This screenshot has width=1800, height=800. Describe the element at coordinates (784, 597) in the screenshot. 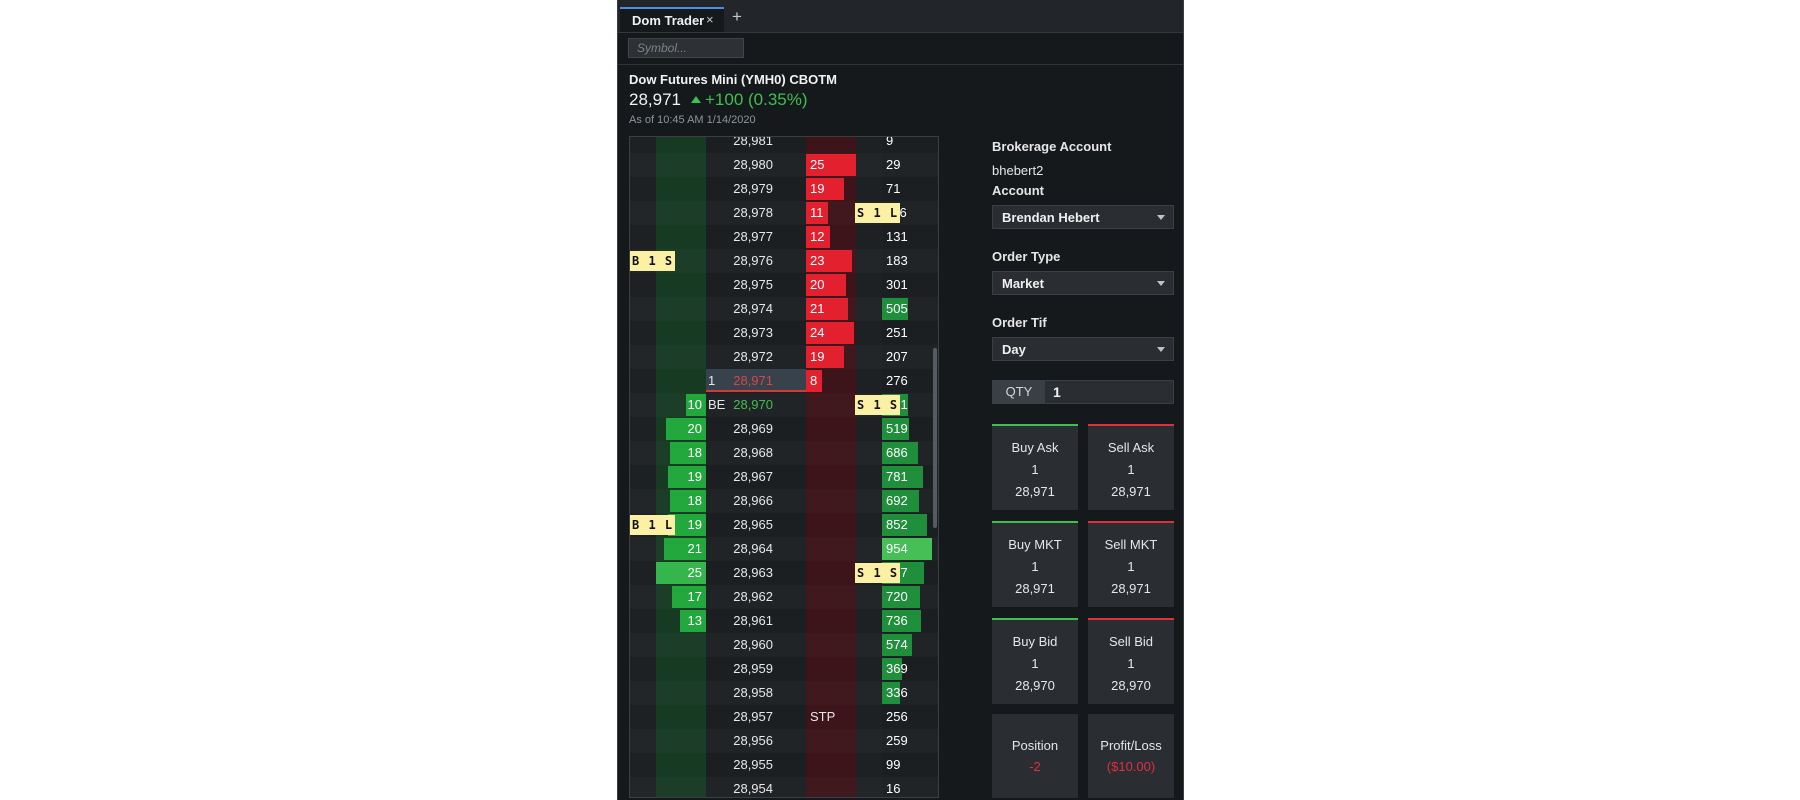

I see `ladder-row: 17 28,962 720` at that location.